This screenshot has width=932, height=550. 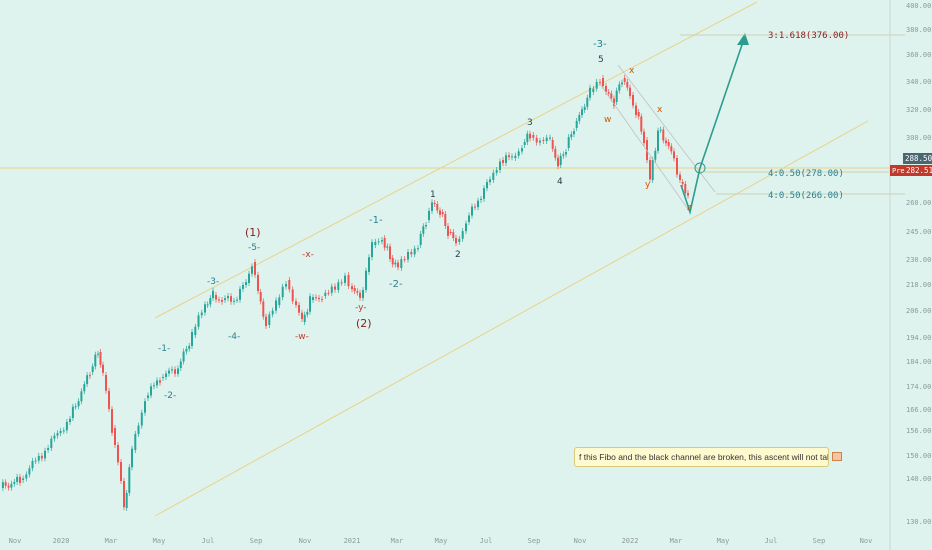 What do you see at coordinates (918, 30) in the screenshot?
I see `y-tick-label: 380.00` at bounding box center [918, 30].